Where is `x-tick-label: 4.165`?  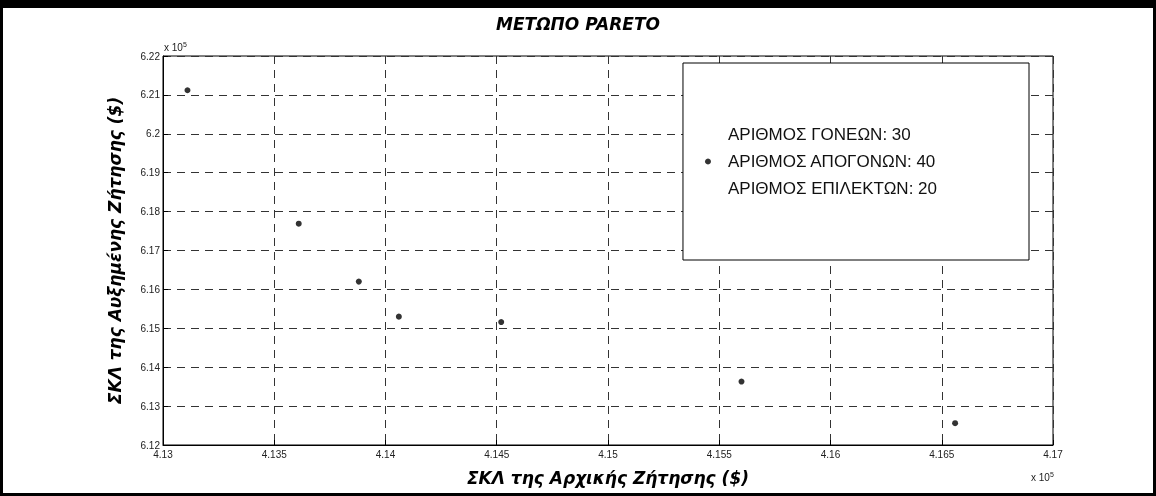 x-tick-label: 4.165 is located at coordinates (942, 454).